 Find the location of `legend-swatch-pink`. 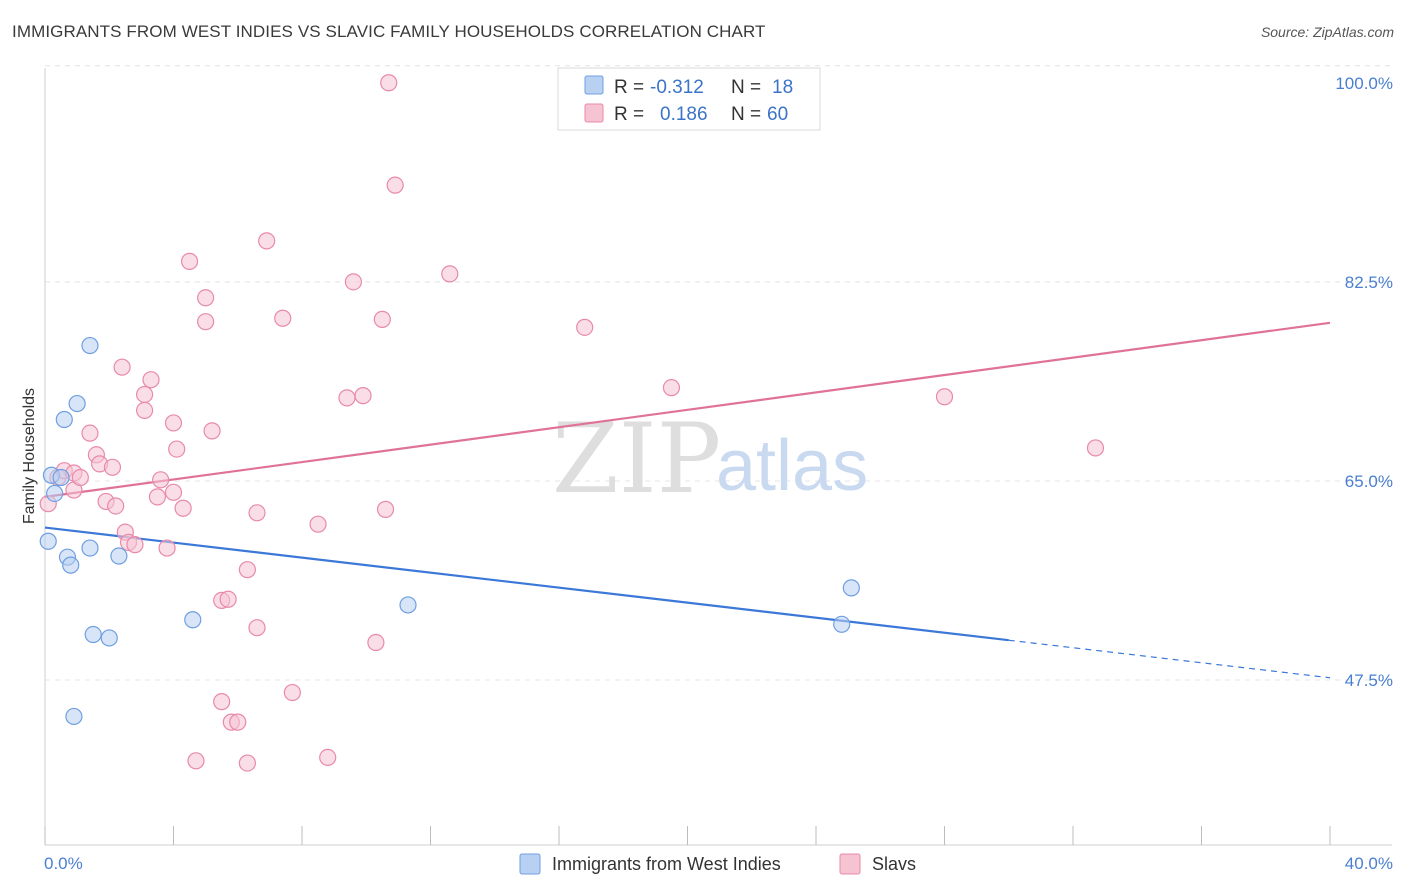

legend-swatch-pink is located at coordinates (594, 113).